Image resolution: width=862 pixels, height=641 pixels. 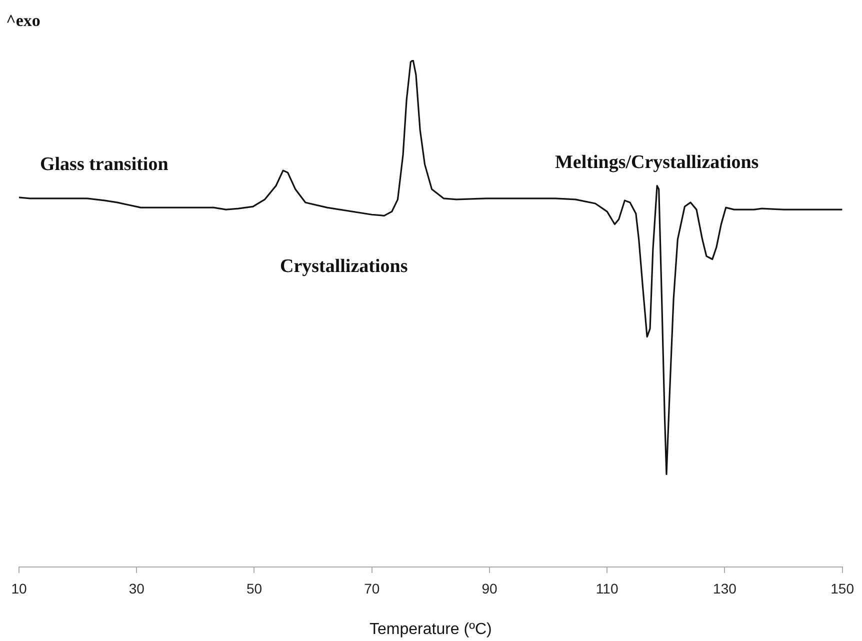 What do you see at coordinates (607, 588) in the screenshot?
I see `x-tick-label: 110` at bounding box center [607, 588].